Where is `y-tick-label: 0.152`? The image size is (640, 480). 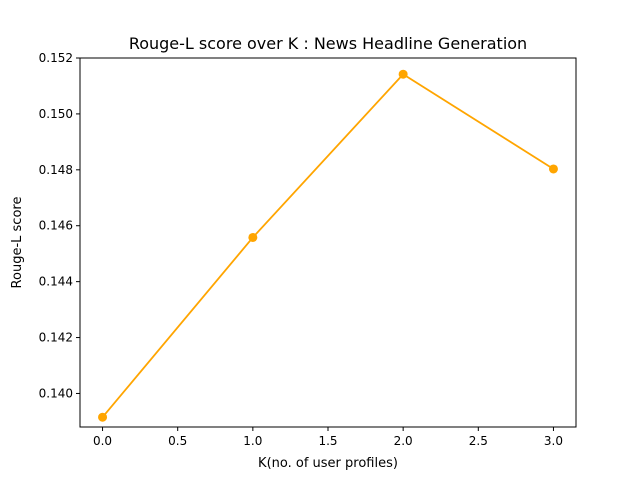 y-tick-label: 0.152 is located at coordinates (56, 58).